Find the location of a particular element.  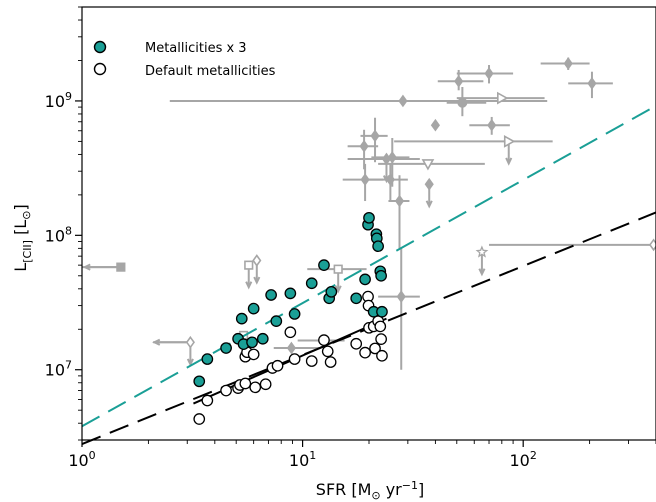

y-tick-label: 10⁷ is located at coordinates (58, 369).